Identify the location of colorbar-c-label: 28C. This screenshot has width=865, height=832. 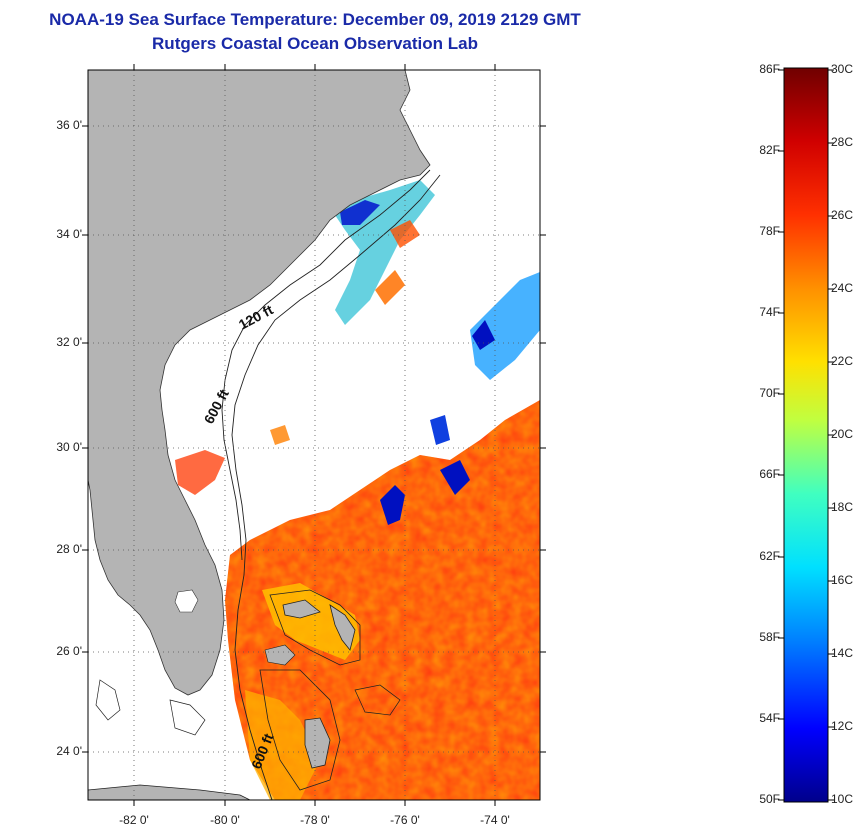
(842, 142).